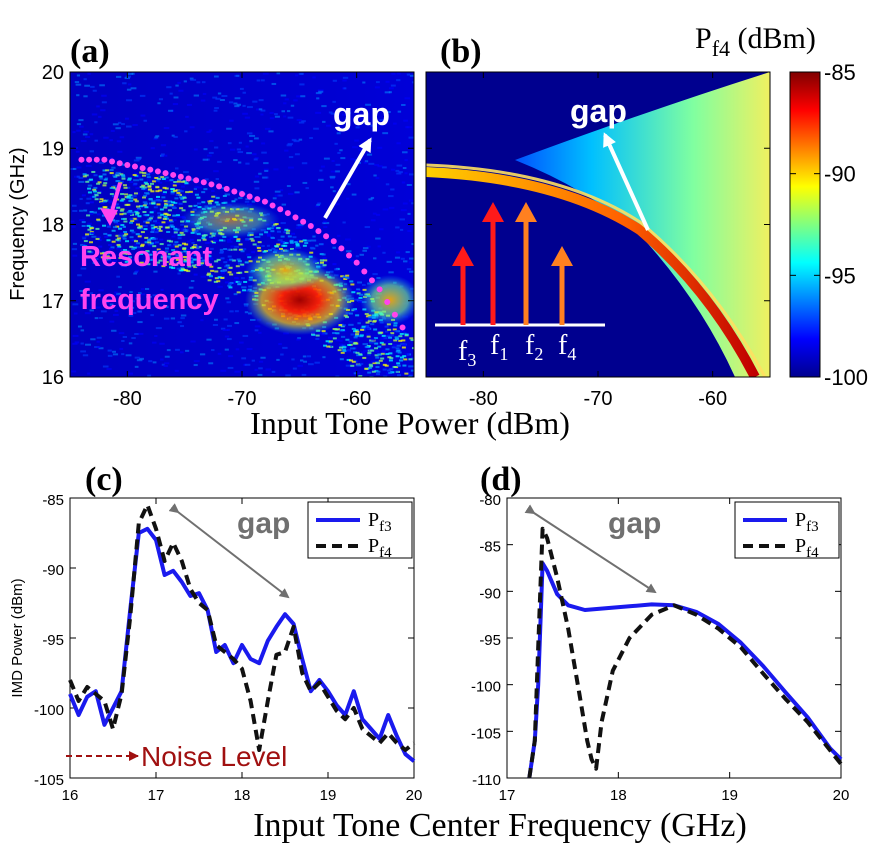  I want to click on gap-label-b: gap, so click(598, 111).